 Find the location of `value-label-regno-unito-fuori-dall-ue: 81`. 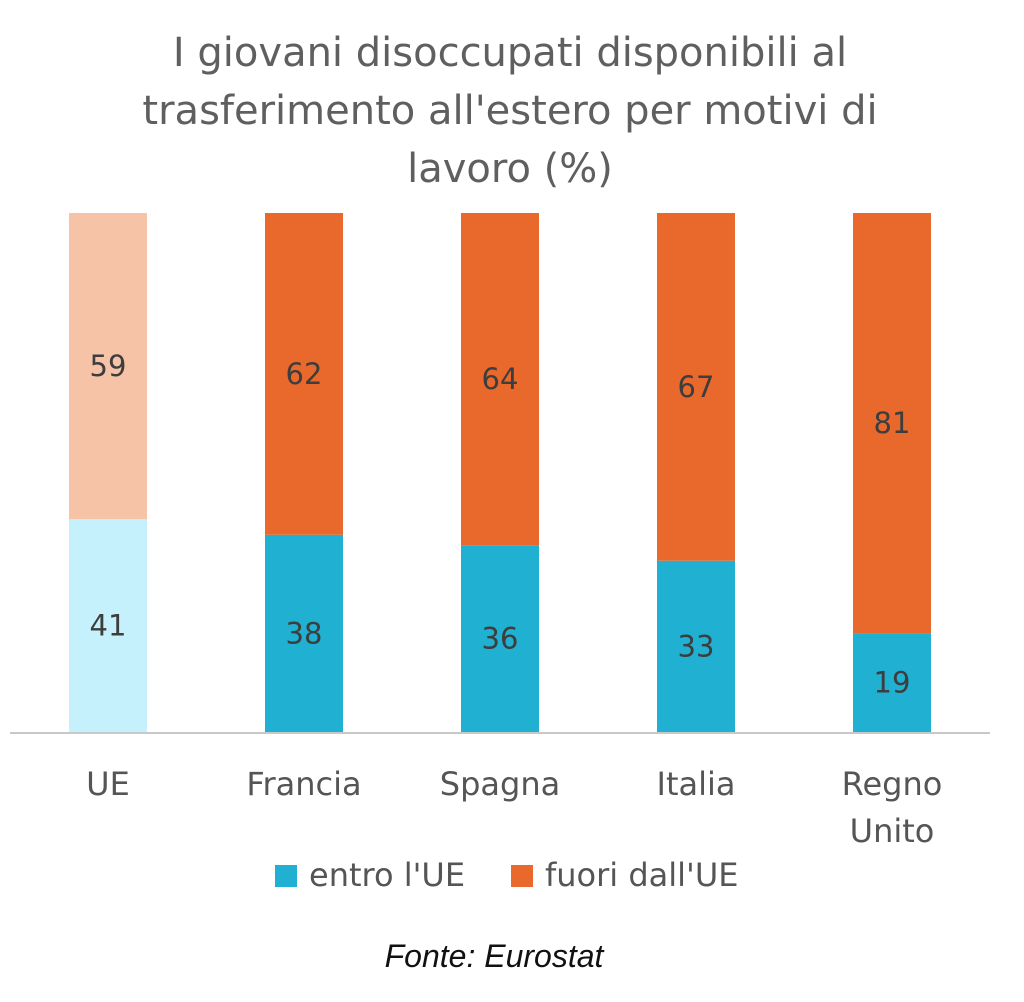

value-label-regno-unito-fuori-dall-ue: 81 is located at coordinates (892, 423).